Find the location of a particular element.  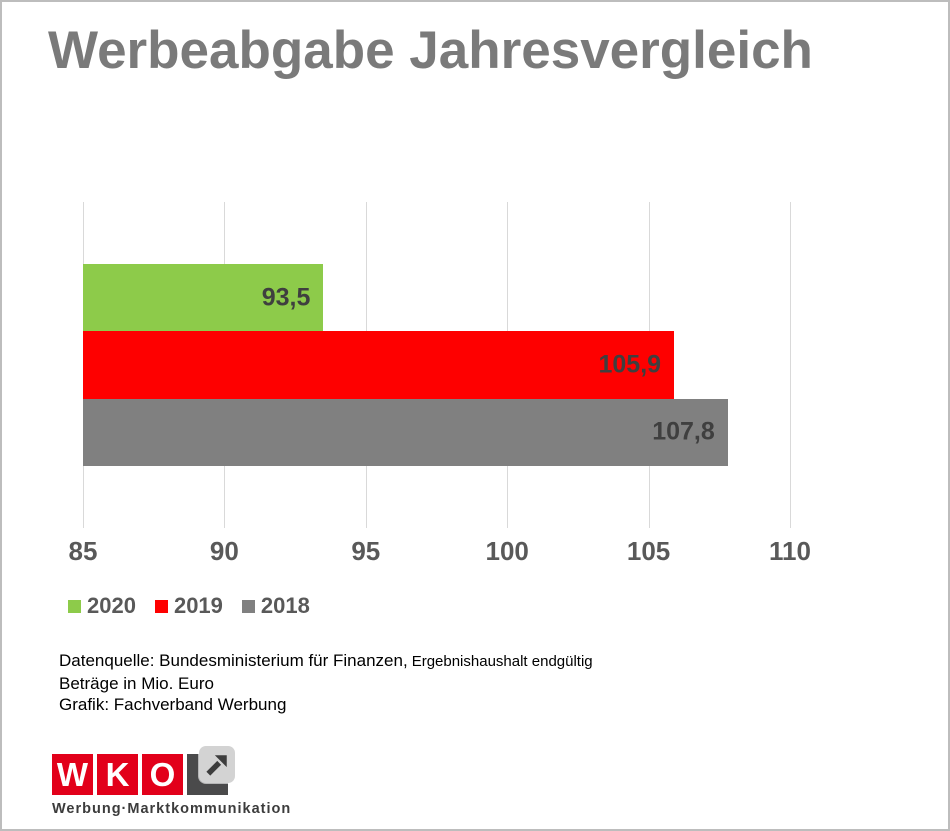

bar-2020: 93,5 is located at coordinates (203, 298).